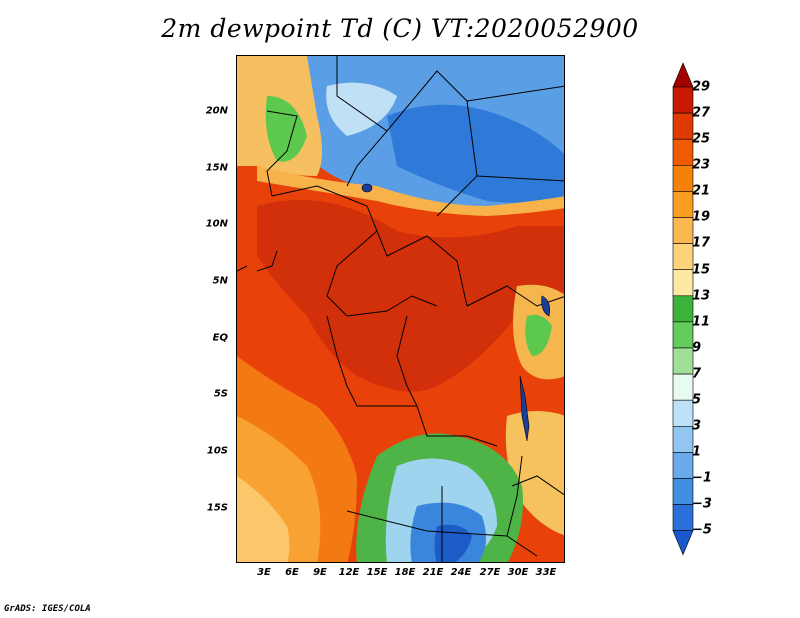 Image resolution: width=800 pixels, height=618 pixels. Describe the element at coordinates (701, 243) in the screenshot. I see `colorbar-label: 17` at that location.